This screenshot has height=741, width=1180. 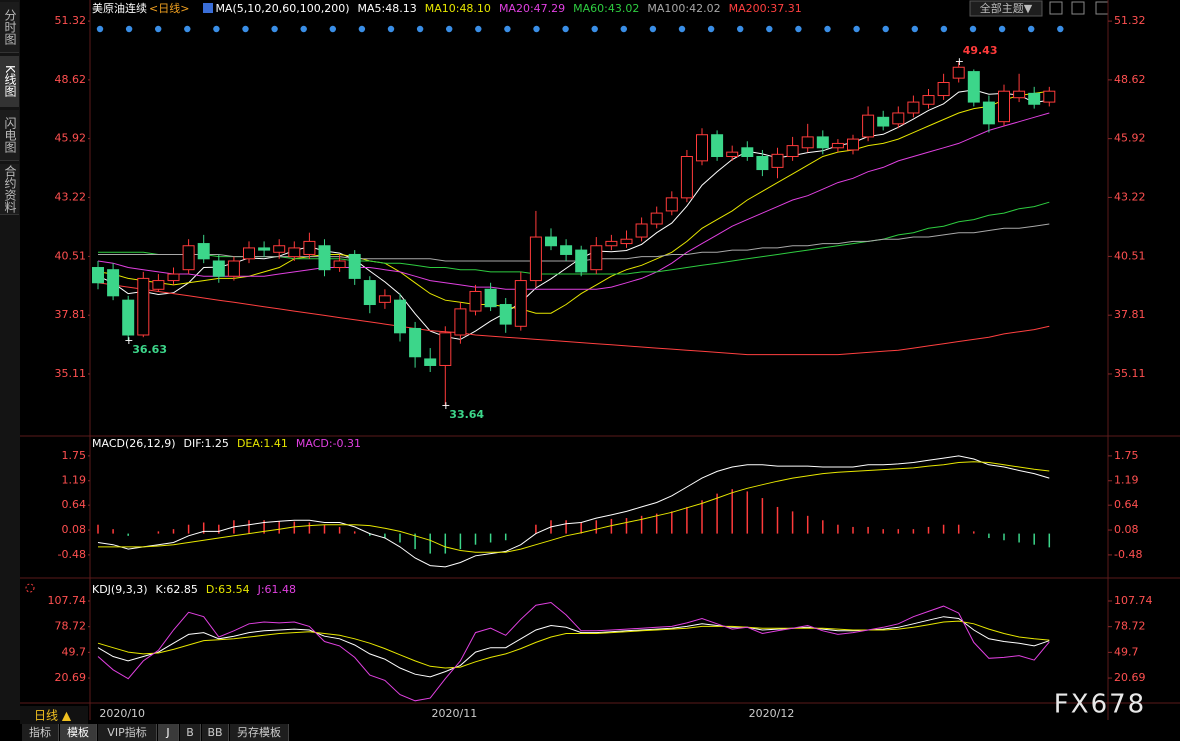 What do you see at coordinates (259, 732) in the screenshot?
I see `tab: 另存模板` at bounding box center [259, 732].